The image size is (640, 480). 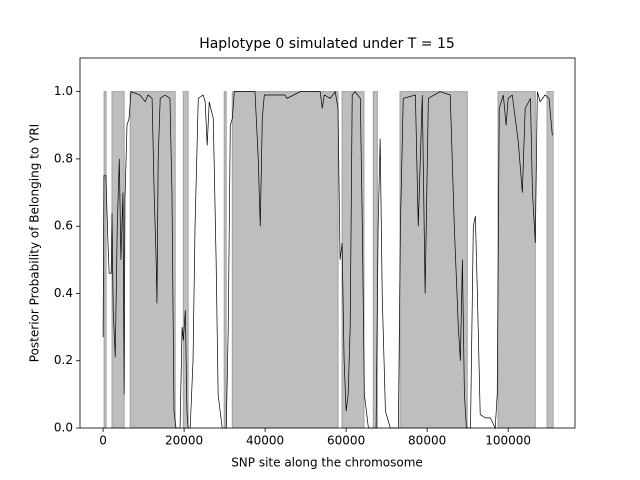 I want to click on x-tick-label: 100000, so click(x=508, y=441).